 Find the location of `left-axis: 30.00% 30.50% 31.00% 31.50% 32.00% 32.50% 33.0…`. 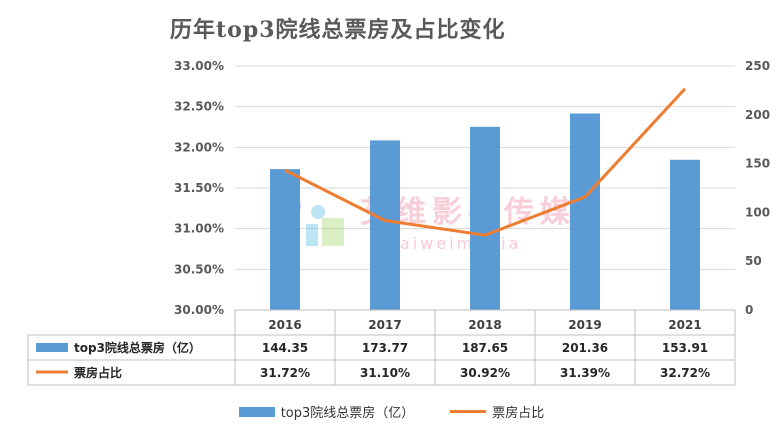

left-axis: 30.00% 30.50% 31.00% 31.50% 32.00% 32.50% 33.0… is located at coordinates (199, 188).